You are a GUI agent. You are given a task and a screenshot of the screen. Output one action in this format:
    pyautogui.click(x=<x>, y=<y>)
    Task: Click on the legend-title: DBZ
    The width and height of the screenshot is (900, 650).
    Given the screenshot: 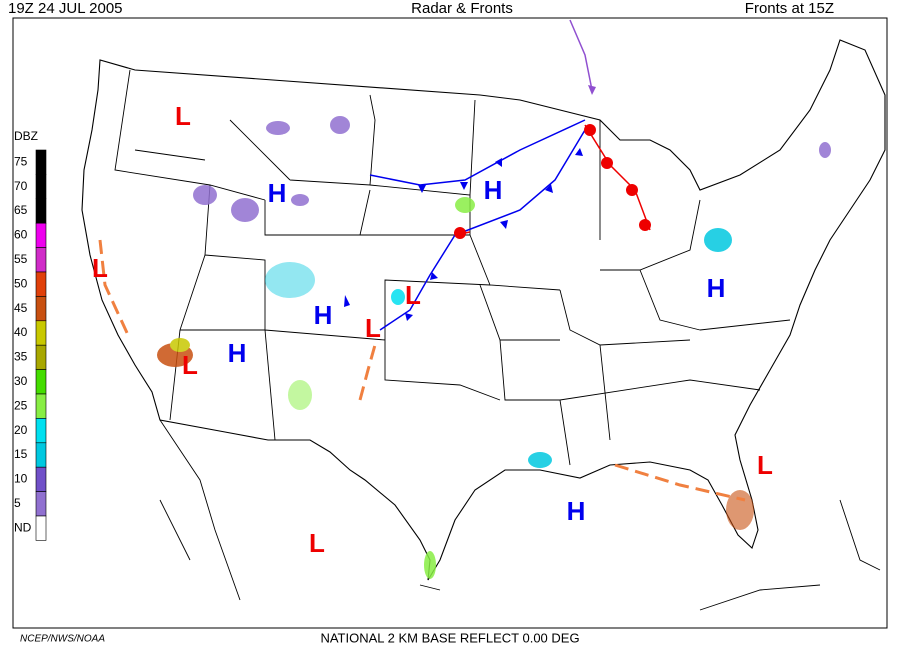 What is the action you would take?
    pyautogui.click(x=26, y=136)
    